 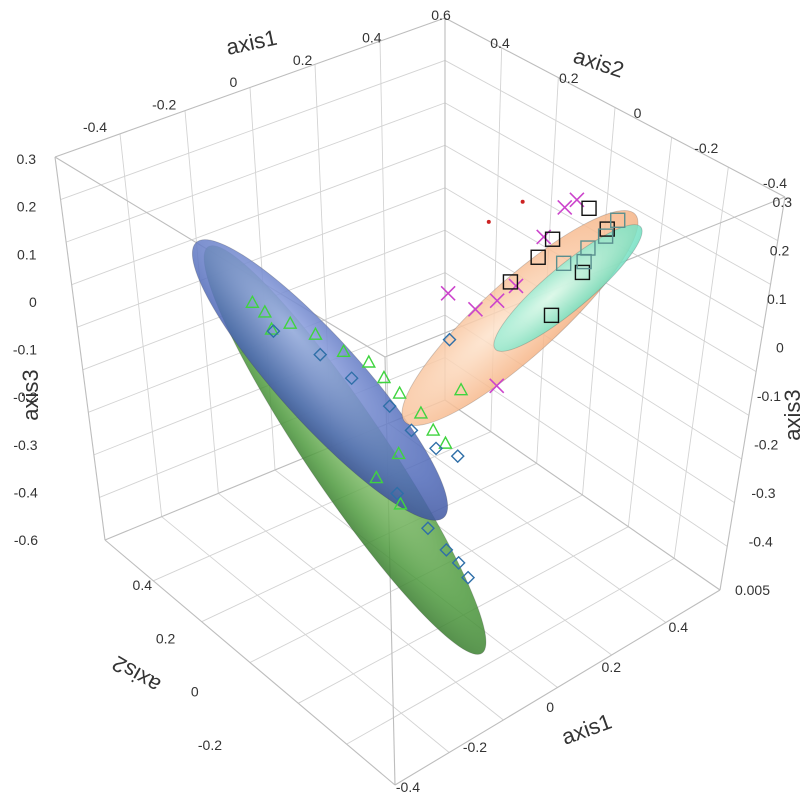 I want to click on axis-title-axis2-top: axis2, so click(x=598, y=63).